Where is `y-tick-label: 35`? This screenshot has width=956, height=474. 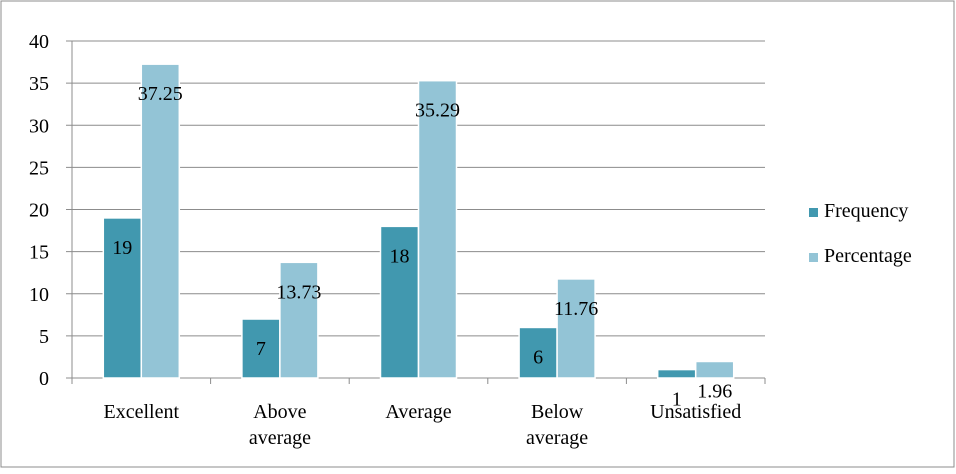 y-tick-label: 35 is located at coordinates (39, 84).